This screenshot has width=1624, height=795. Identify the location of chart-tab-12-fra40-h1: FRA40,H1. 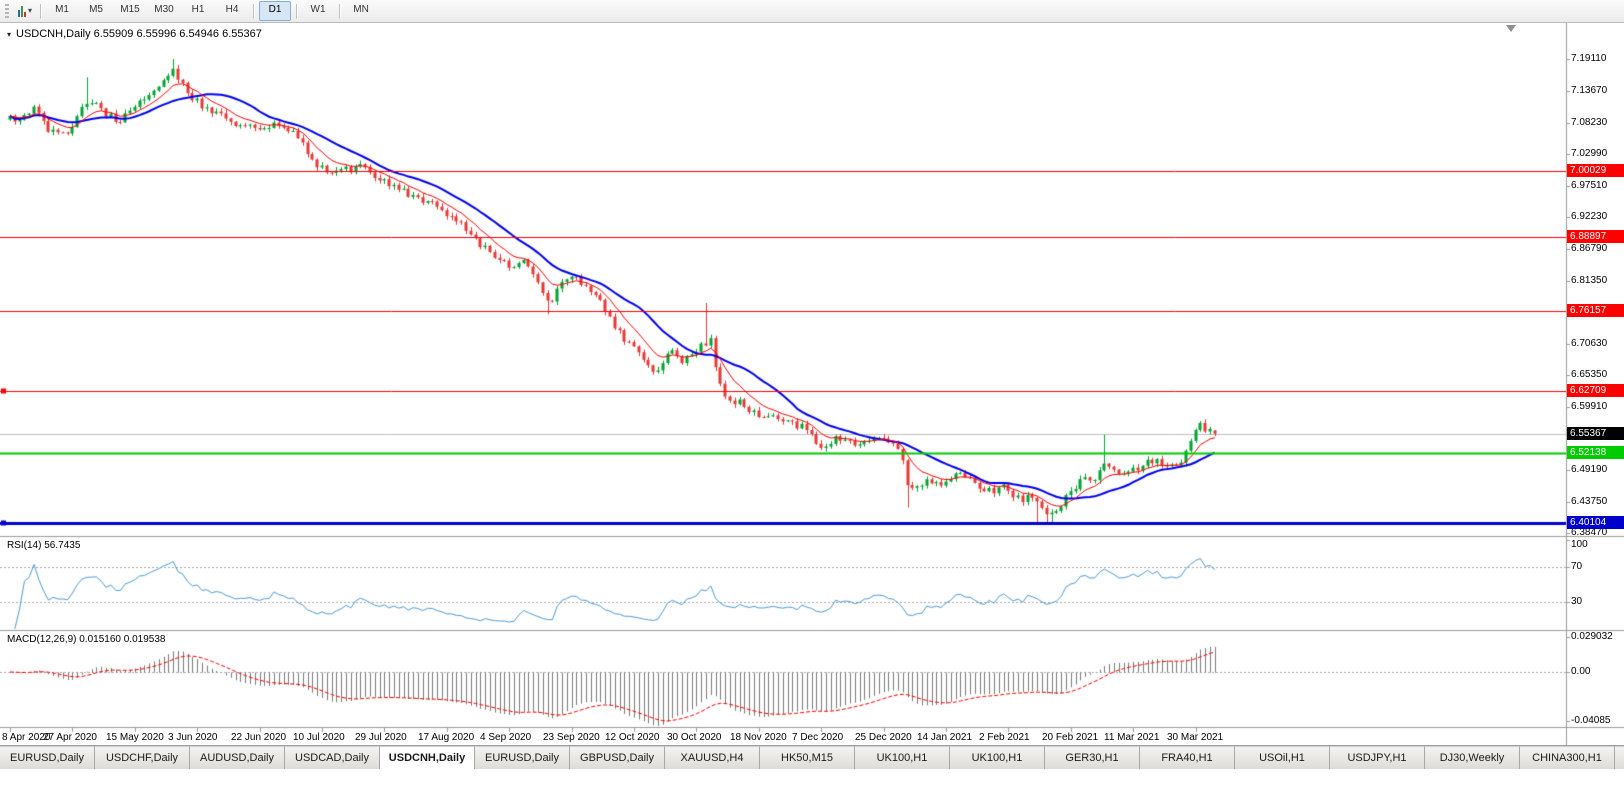
(1187, 757).